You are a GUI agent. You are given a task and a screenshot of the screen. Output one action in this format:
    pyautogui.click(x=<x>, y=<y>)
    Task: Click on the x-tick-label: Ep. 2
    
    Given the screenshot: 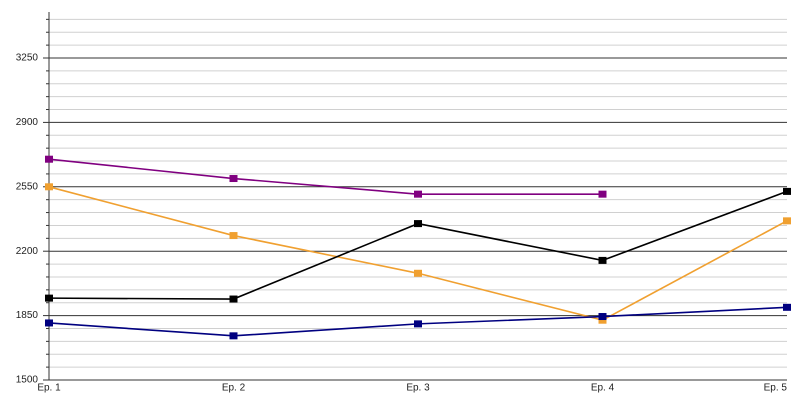 What is the action you would take?
    pyautogui.click(x=234, y=388)
    